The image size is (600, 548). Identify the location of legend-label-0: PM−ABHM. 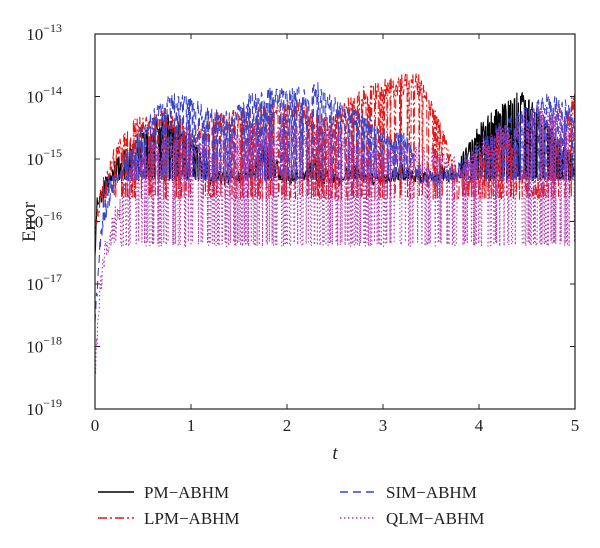
(186, 492).